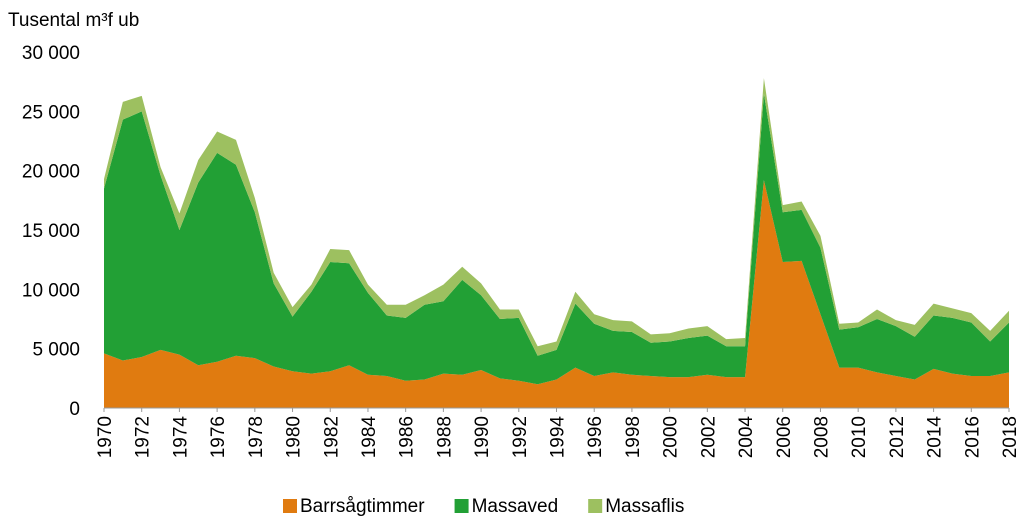 This screenshot has height=523, width=1026. I want to click on y-tick-label: 25 000, so click(51, 112).